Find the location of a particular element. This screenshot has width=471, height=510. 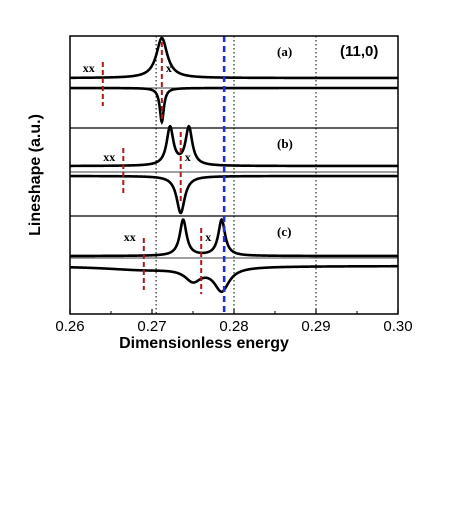

x-tick-label: 0.30 is located at coordinates (397, 326).